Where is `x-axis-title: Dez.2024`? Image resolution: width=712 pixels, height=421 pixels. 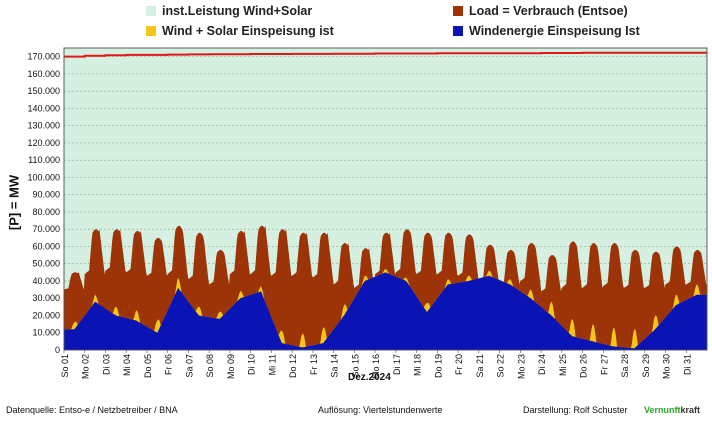
x-axis-title: Dez.2024 is located at coordinates (369, 377).